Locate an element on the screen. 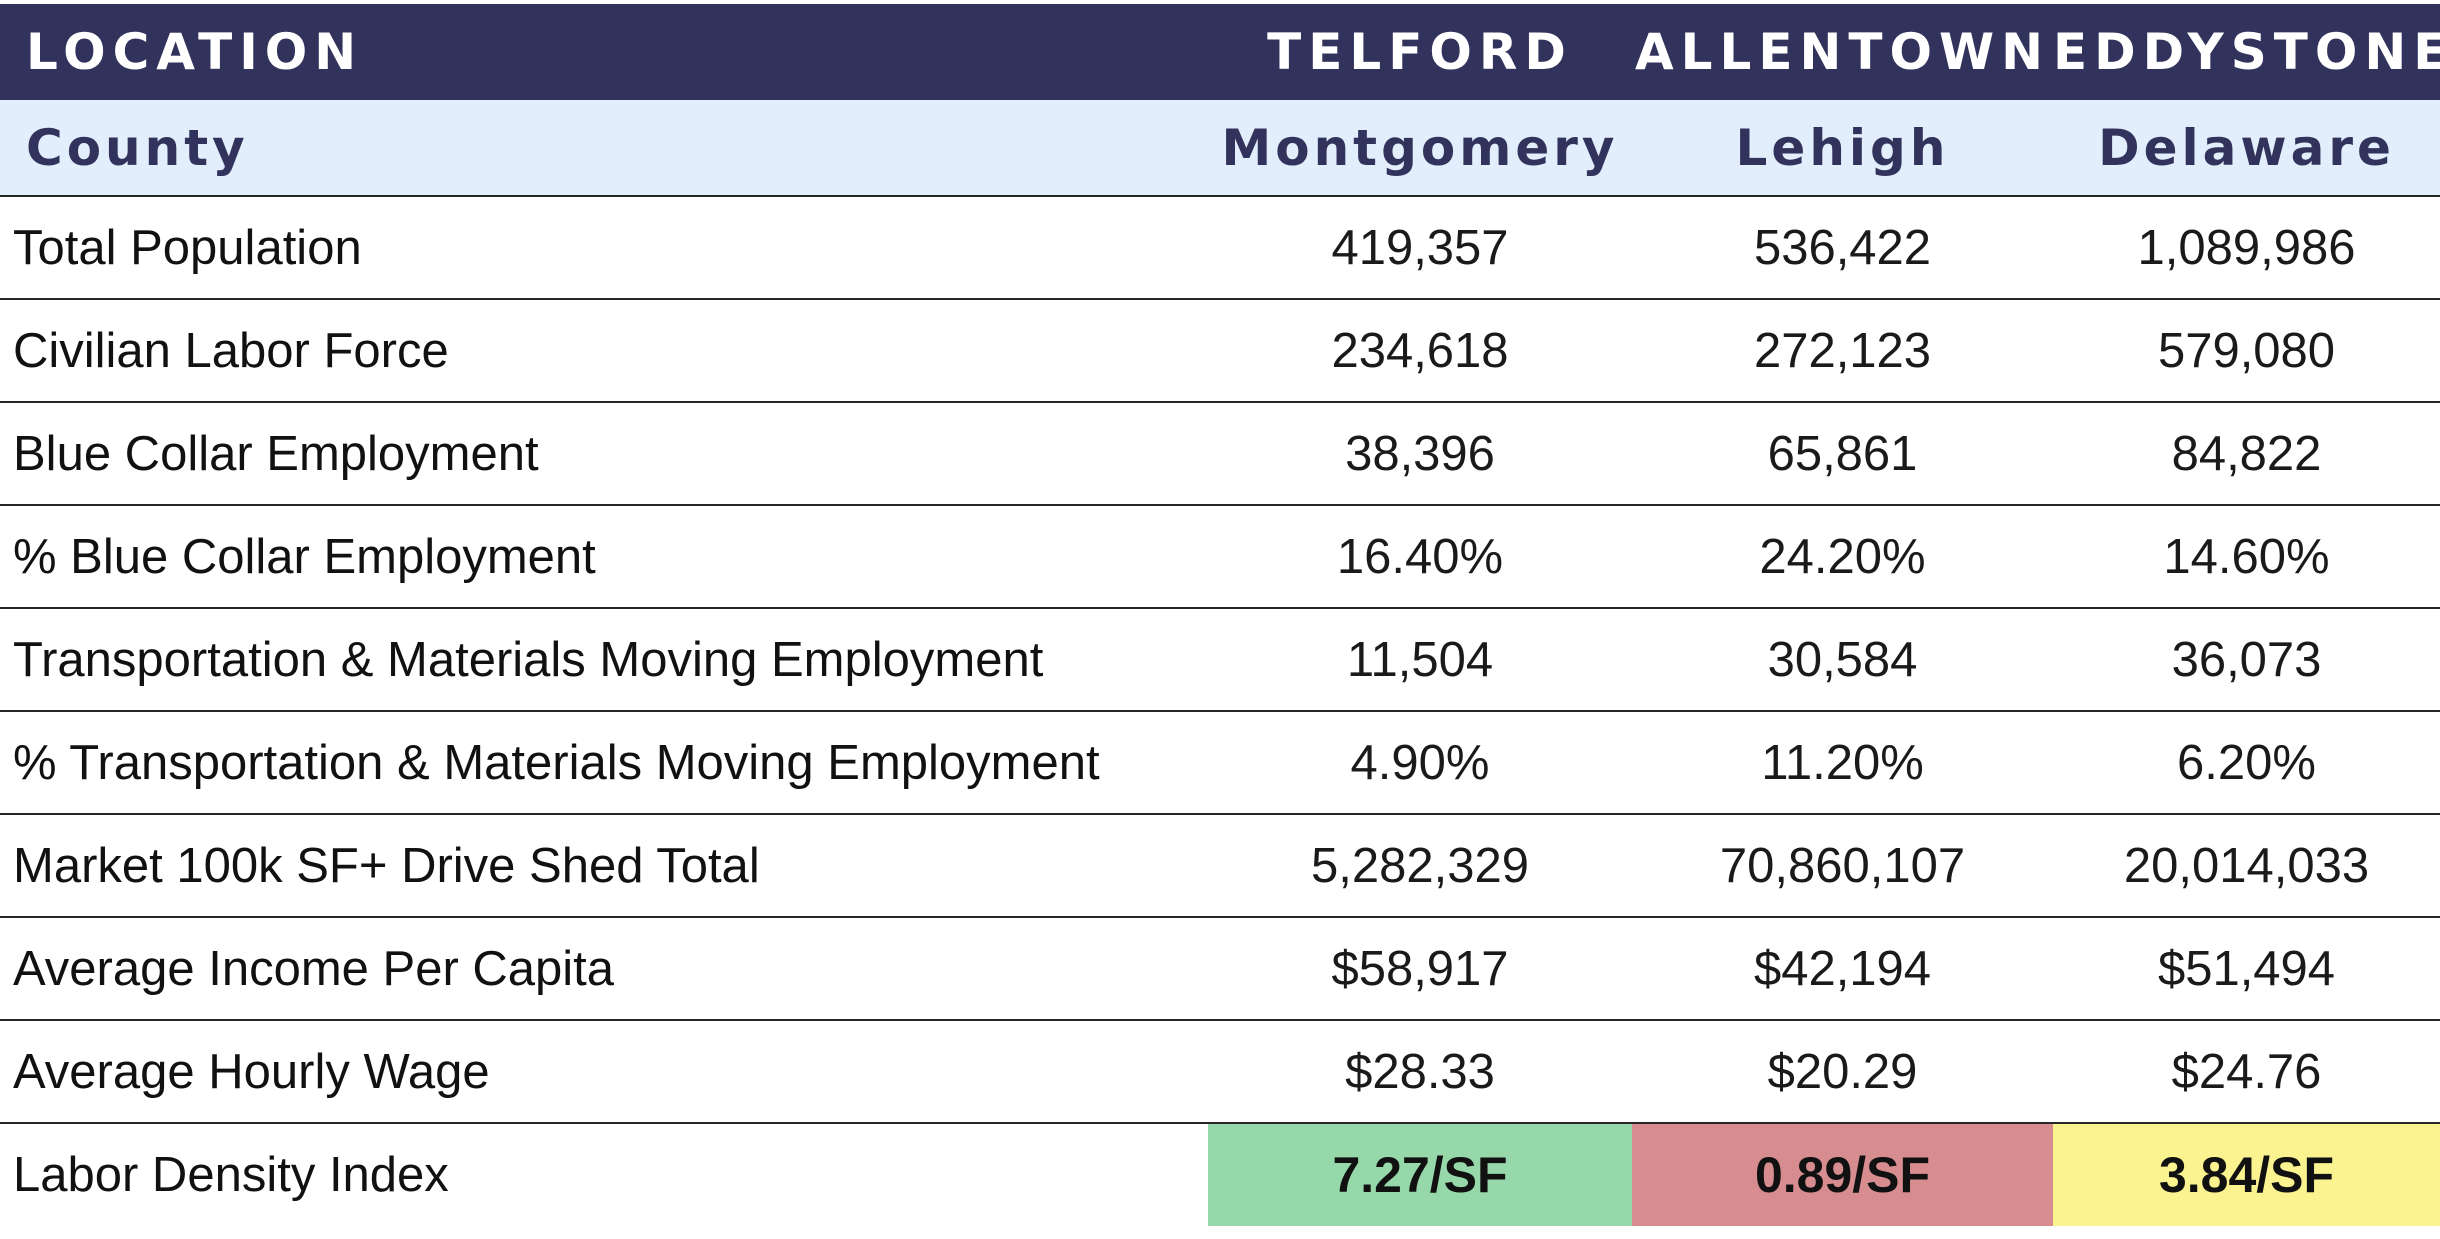 The height and width of the screenshot is (1239, 2440). county-label: County is located at coordinates (137, 147).